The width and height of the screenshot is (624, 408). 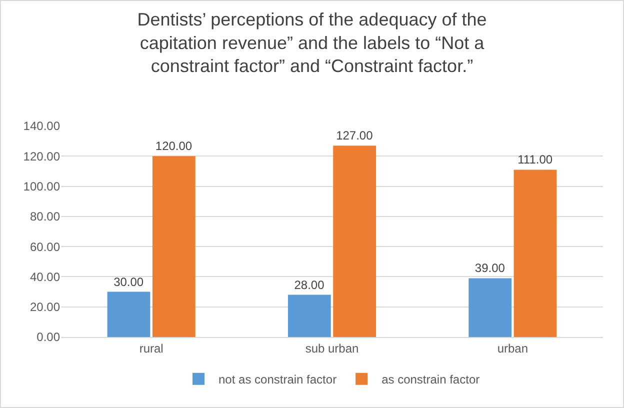 I want to click on data-label: 120.00, so click(x=173, y=146).